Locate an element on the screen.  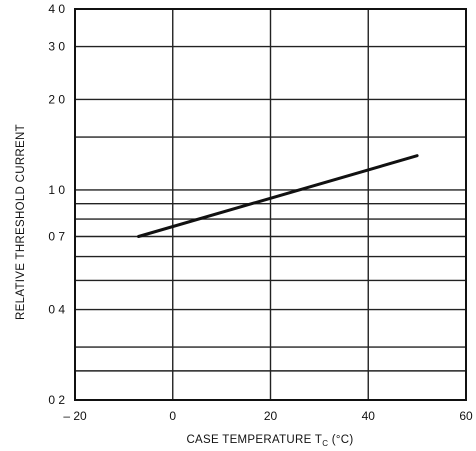
y-axis-label: RELATIVE THRESHOLD CURRENT is located at coordinates (21, 222).